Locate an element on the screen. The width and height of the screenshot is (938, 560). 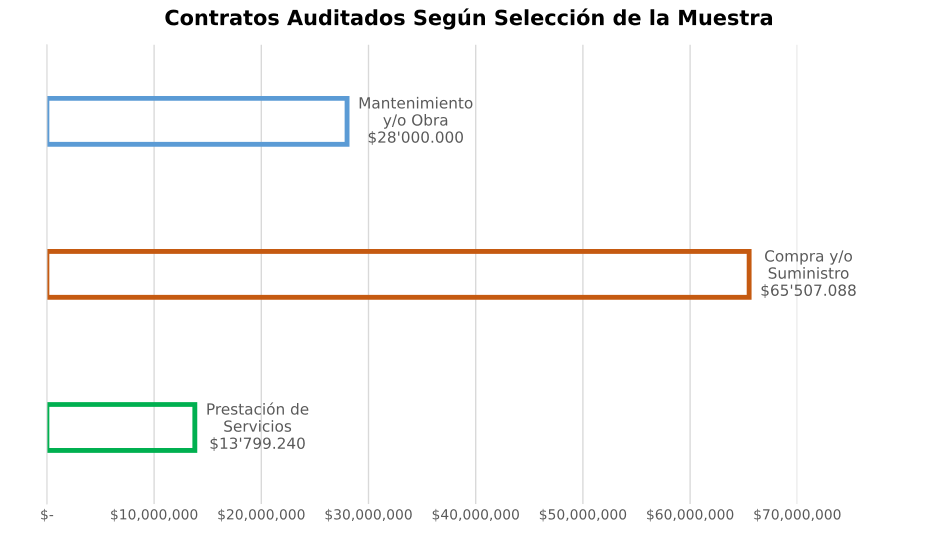
x-tick-label: $20,000,000 is located at coordinates (261, 515).